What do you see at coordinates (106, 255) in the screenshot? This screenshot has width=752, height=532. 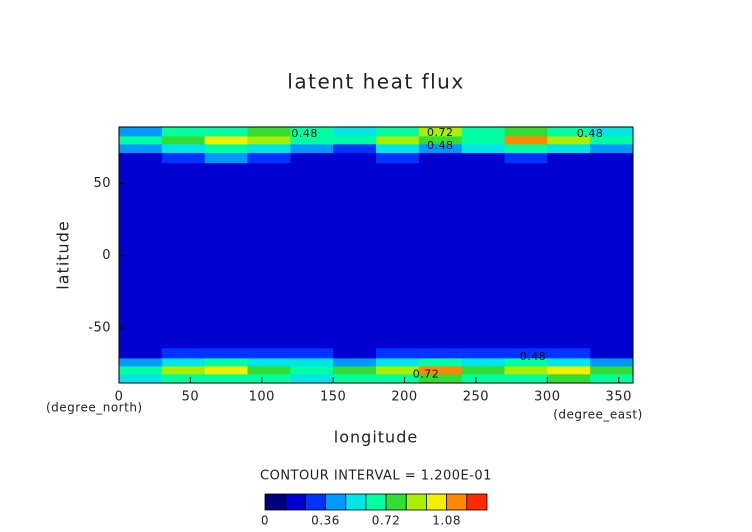 I see `y-tick-label: 0` at bounding box center [106, 255].